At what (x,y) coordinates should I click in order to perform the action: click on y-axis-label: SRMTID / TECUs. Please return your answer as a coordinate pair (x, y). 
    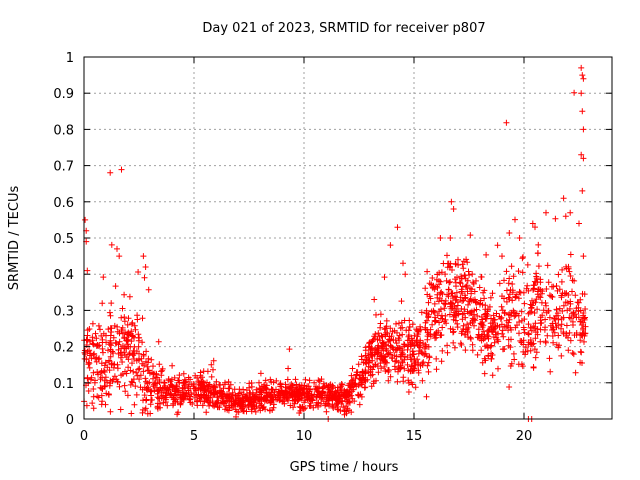
    Looking at the image, I should click on (14, 238).